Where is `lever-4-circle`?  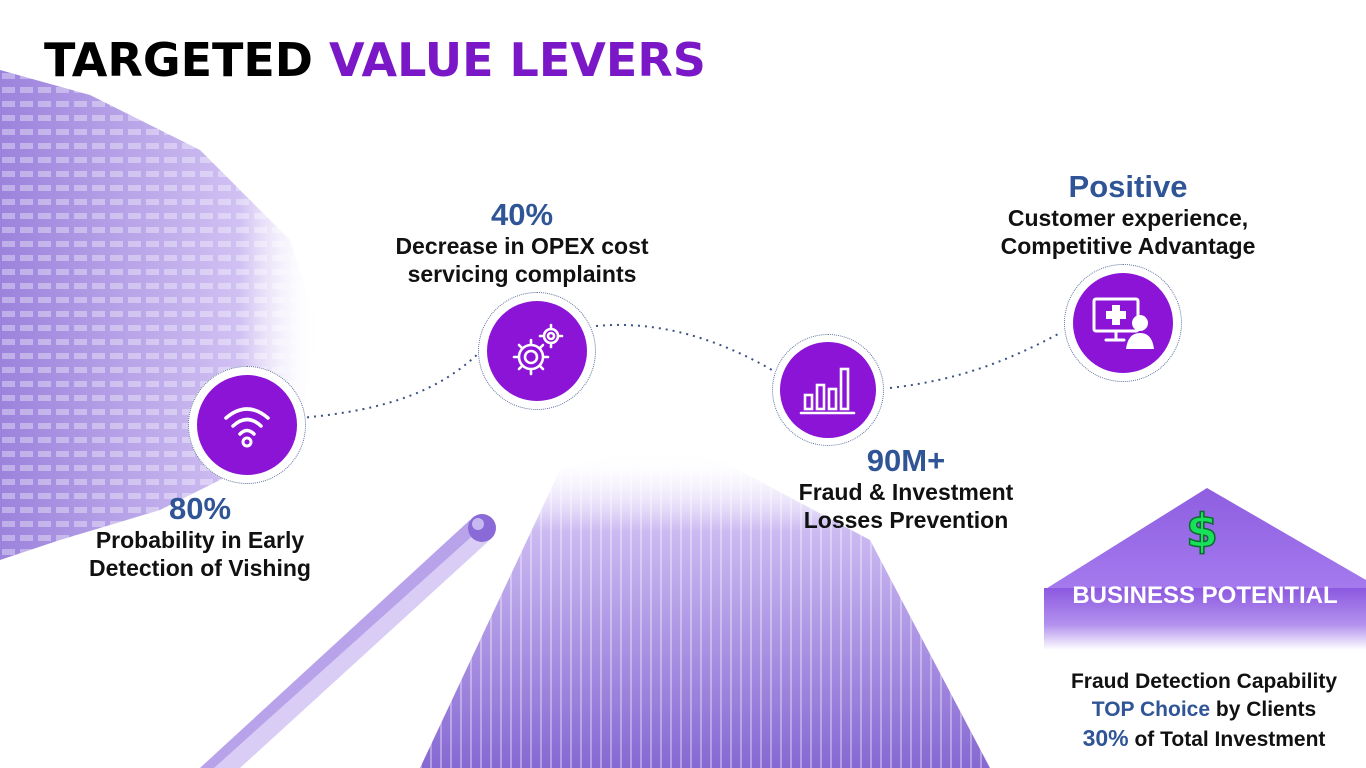 lever-4-circle is located at coordinates (1123, 323).